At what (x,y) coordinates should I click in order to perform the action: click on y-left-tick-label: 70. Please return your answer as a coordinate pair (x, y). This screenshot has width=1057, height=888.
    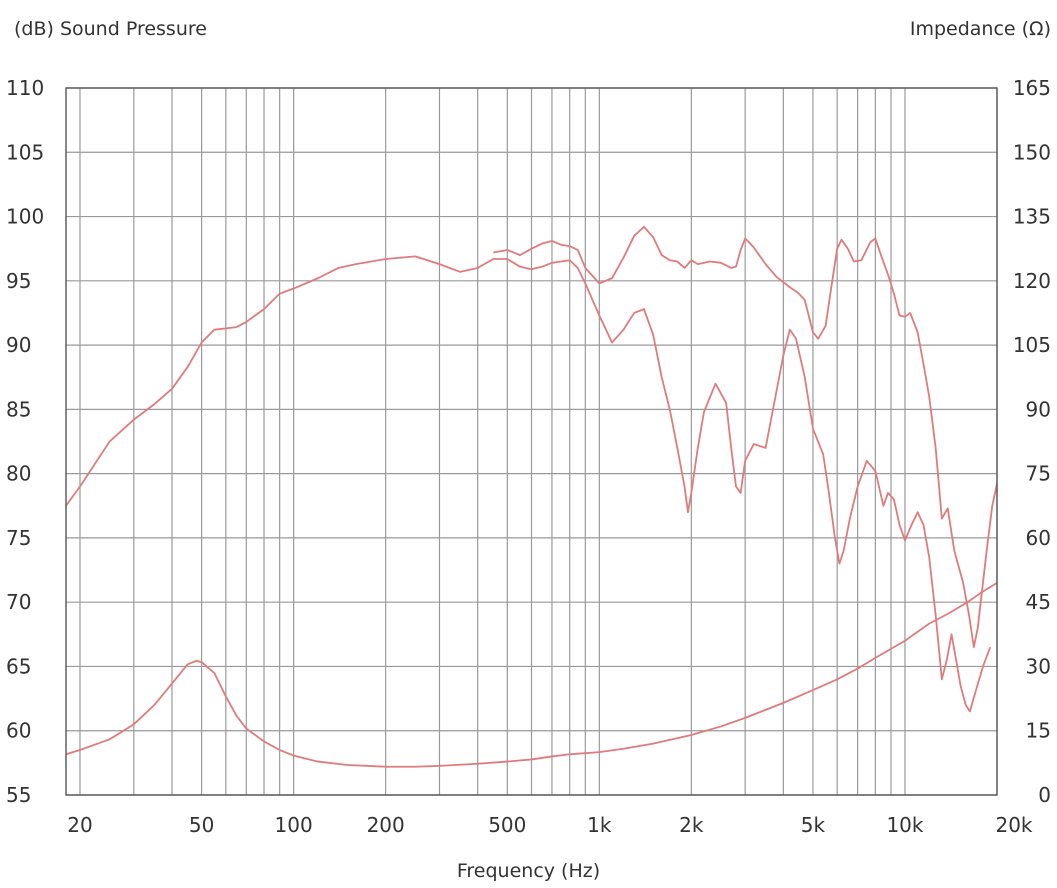
    Looking at the image, I should click on (18, 602).